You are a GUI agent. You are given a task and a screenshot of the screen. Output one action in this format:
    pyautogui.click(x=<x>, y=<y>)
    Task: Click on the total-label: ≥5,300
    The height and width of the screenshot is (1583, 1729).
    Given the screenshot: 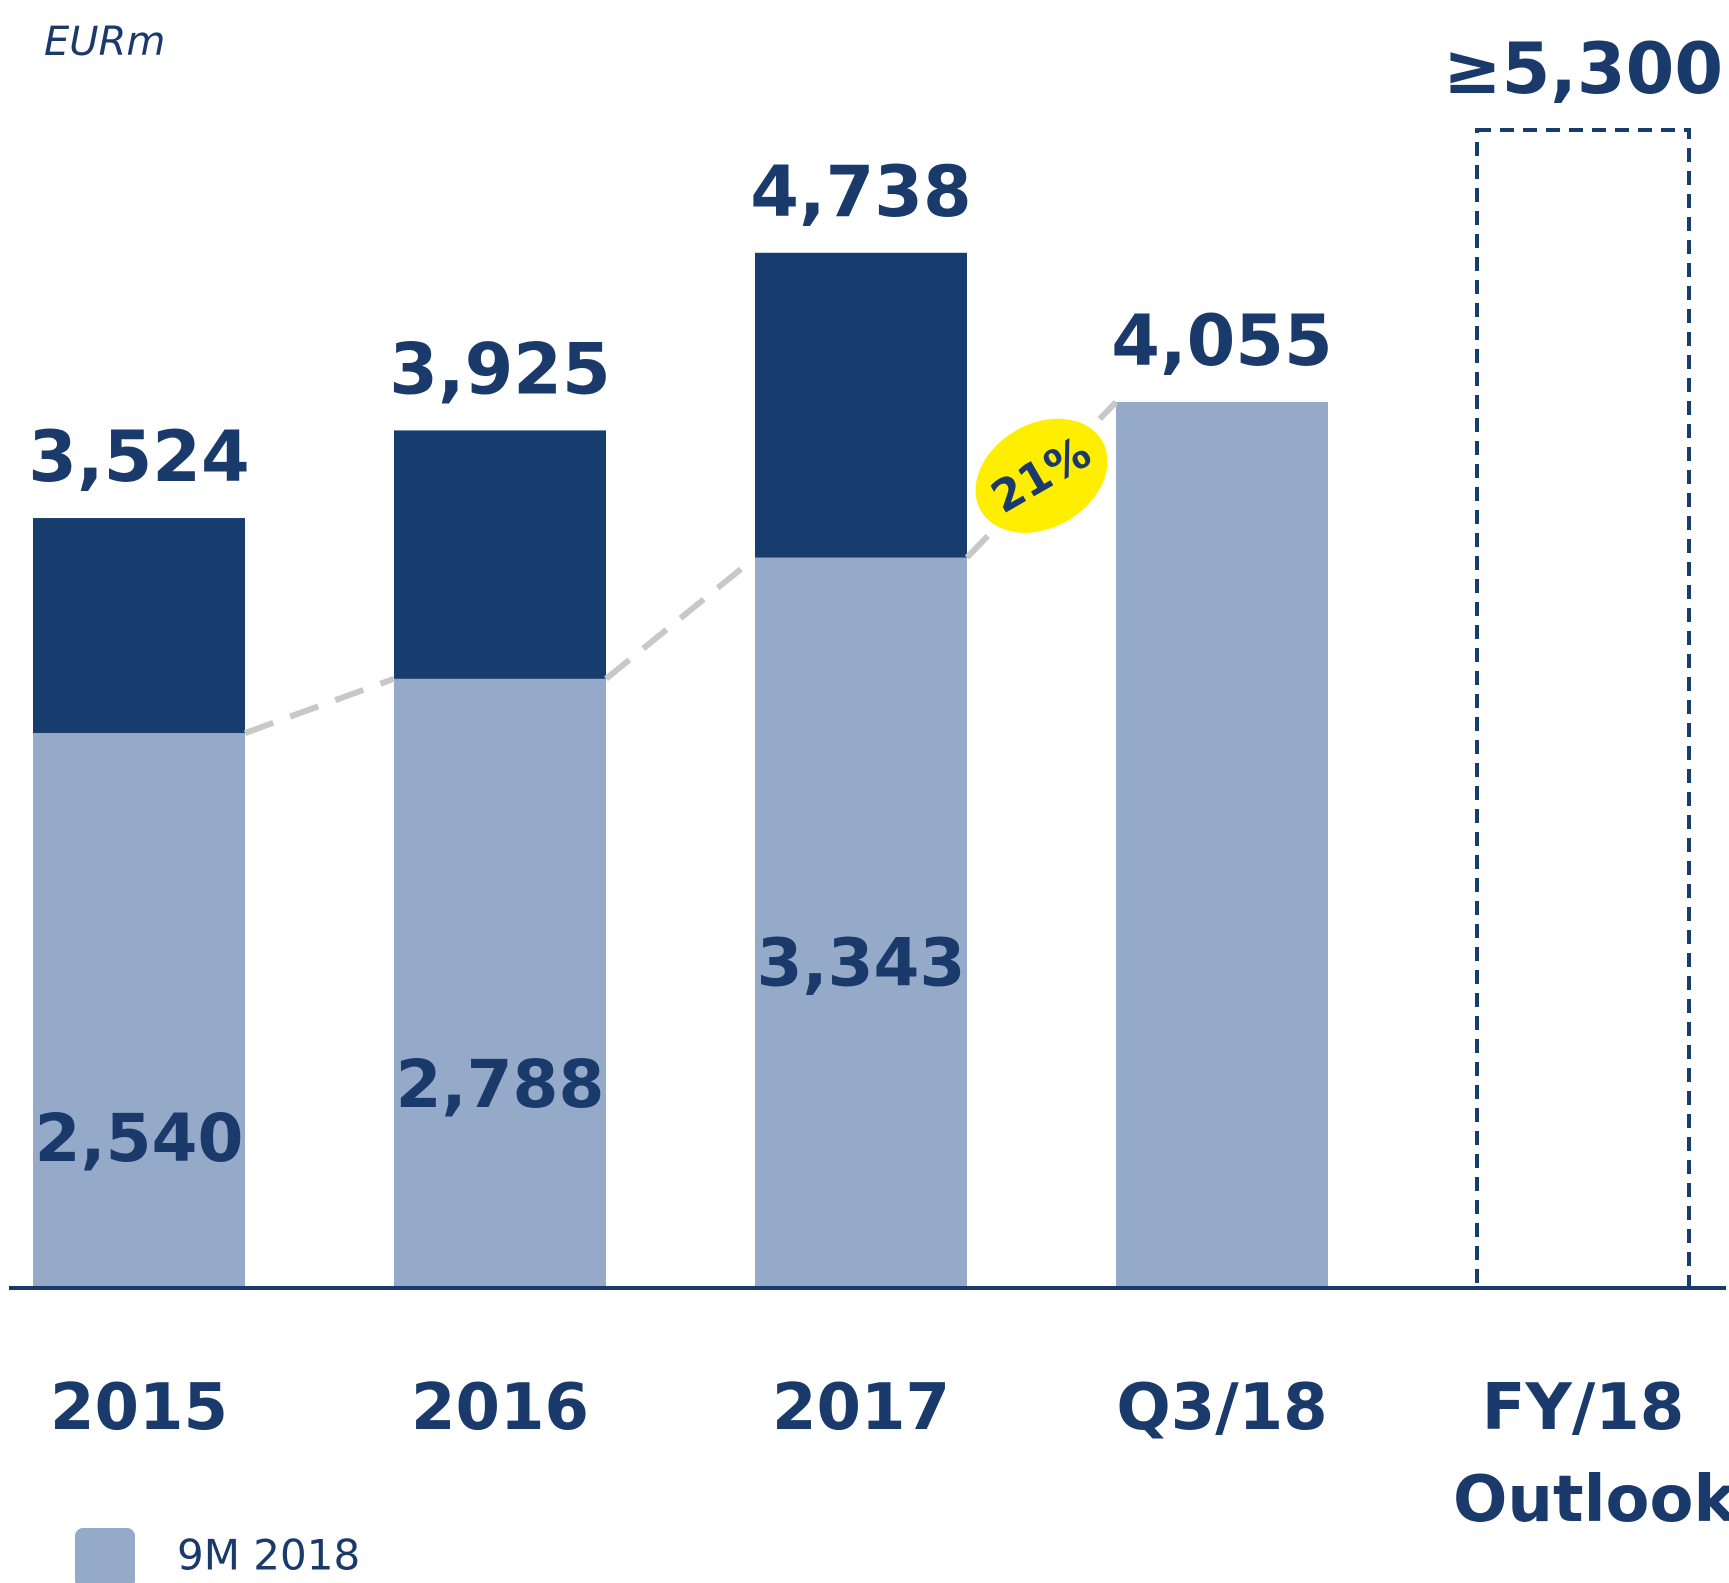 What is the action you would take?
    pyautogui.click(x=1583, y=69)
    